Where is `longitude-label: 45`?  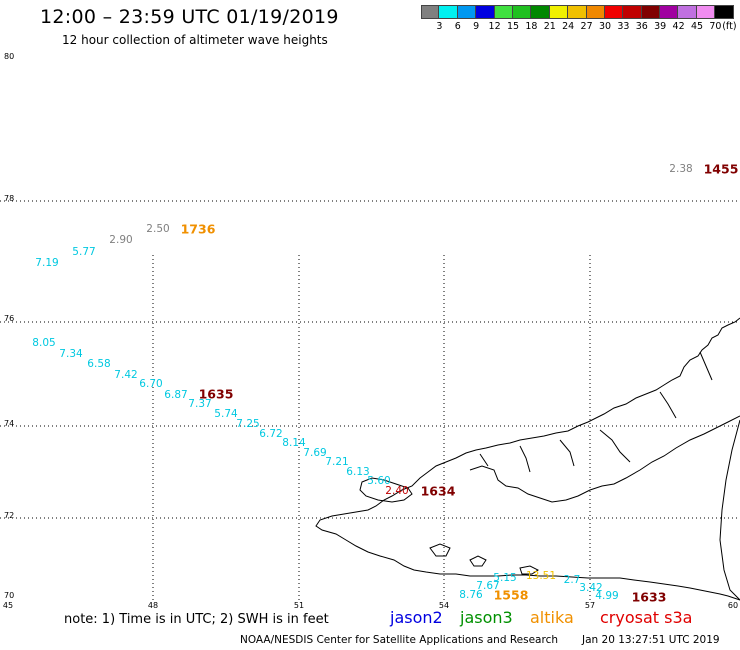
longitude-label: 45 is located at coordinates (8, 605).